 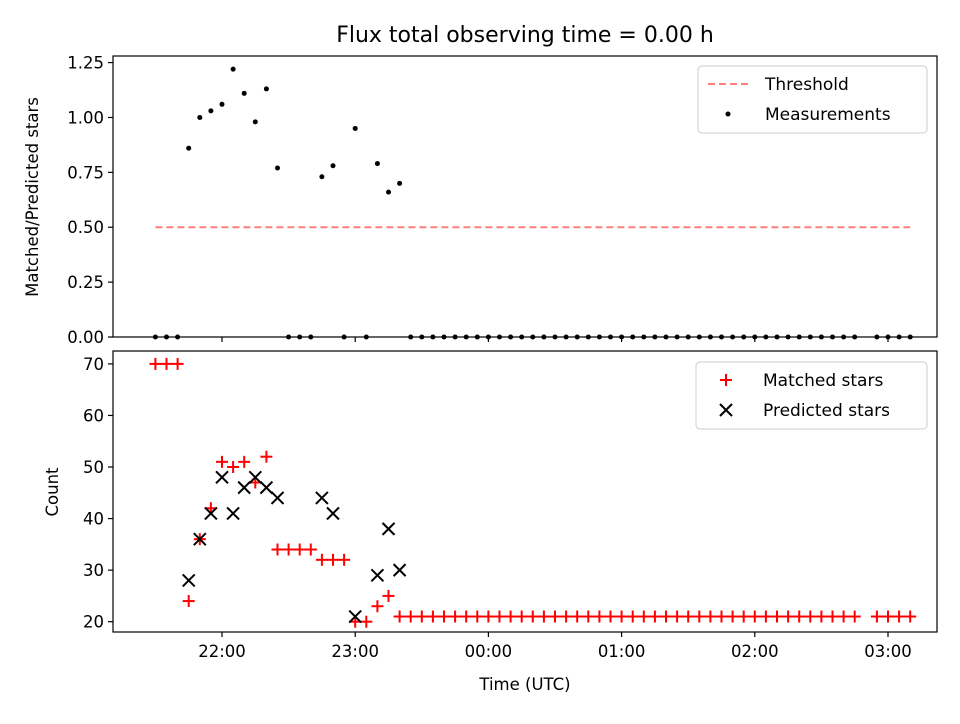 I want to click on bottom-x-ticks: 22:00 23:00 00:00 01:00 02:00 03:00, so click(x=555, y=646).